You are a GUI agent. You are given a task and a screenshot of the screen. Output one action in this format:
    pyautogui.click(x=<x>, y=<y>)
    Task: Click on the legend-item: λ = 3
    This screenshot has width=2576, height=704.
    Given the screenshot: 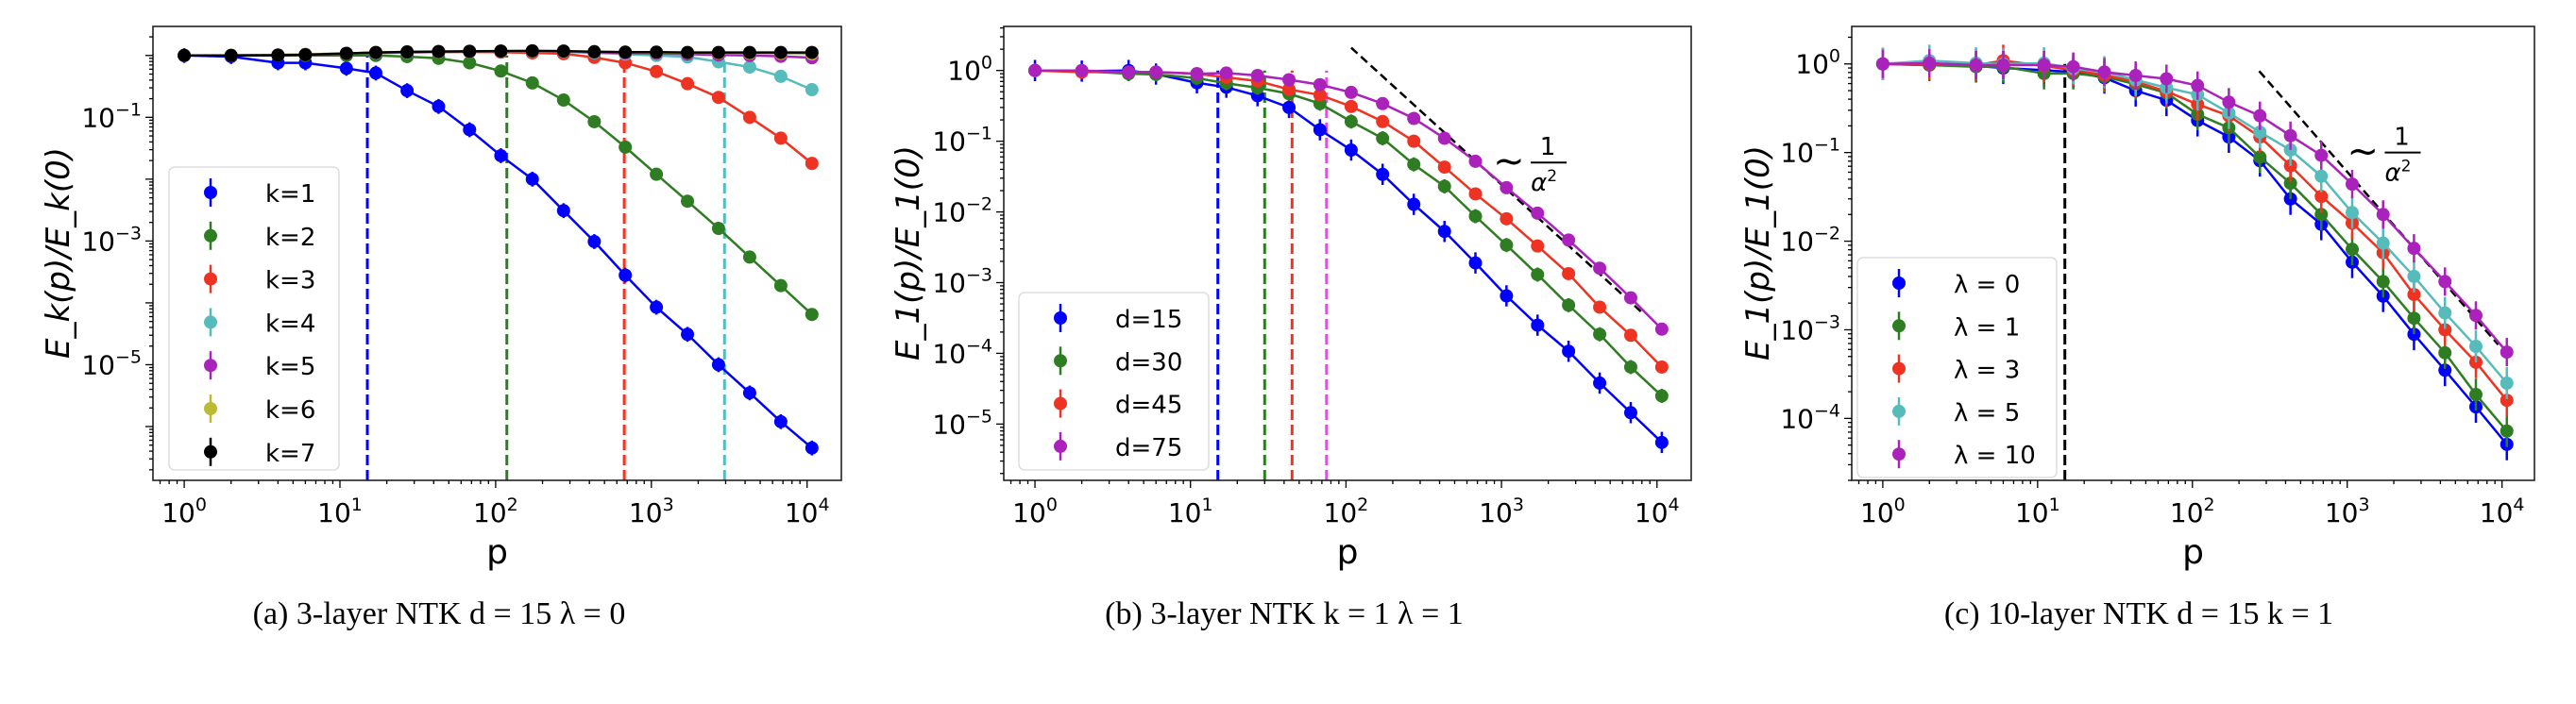 What is the action you would take?
    pyautogui.click(x=1956, y=369)
    